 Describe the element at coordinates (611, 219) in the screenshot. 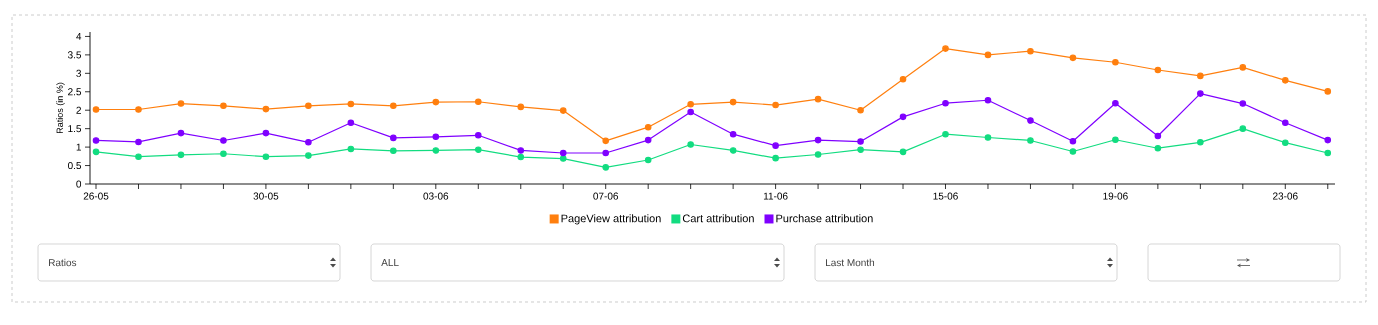

I see `legend-label: PageView attribution` at that location.